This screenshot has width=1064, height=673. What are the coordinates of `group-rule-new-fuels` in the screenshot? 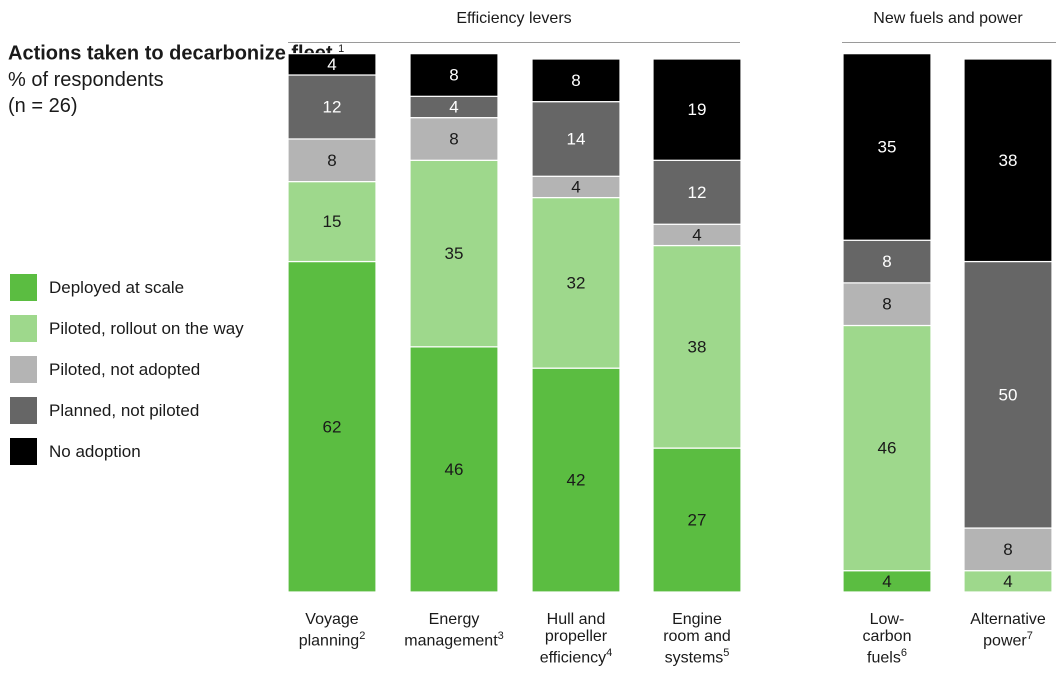 It's located at (949, 42).